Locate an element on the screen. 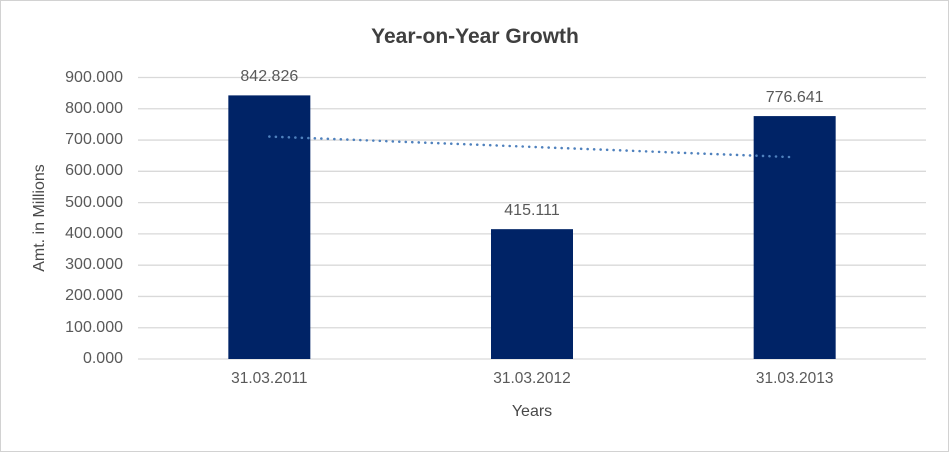 This screenshot has width=949, height=452. y-tick-label: 500.000 is located at coordinates (94, 202).